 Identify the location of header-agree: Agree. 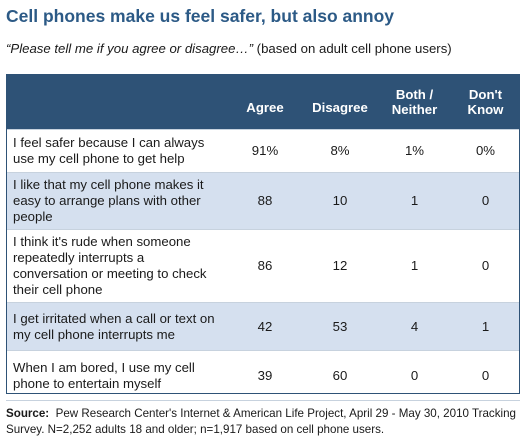
(265, 102).